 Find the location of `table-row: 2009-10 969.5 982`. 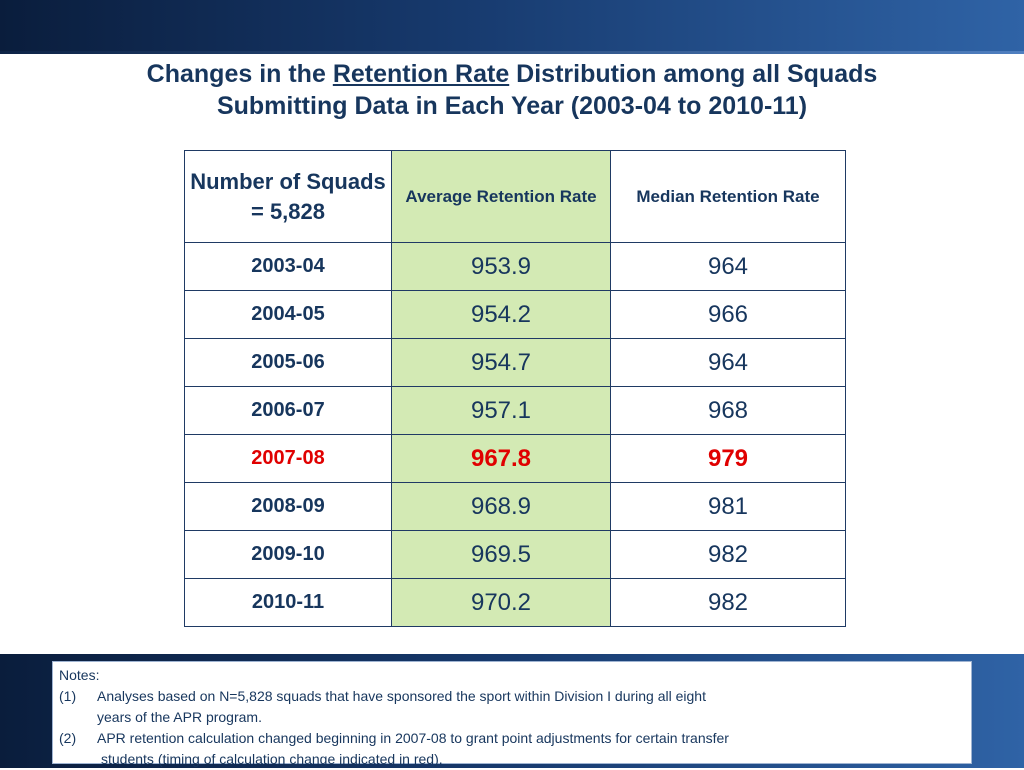

table-row: 2009-10 969.5 982 is located at coordinates (515, 554).